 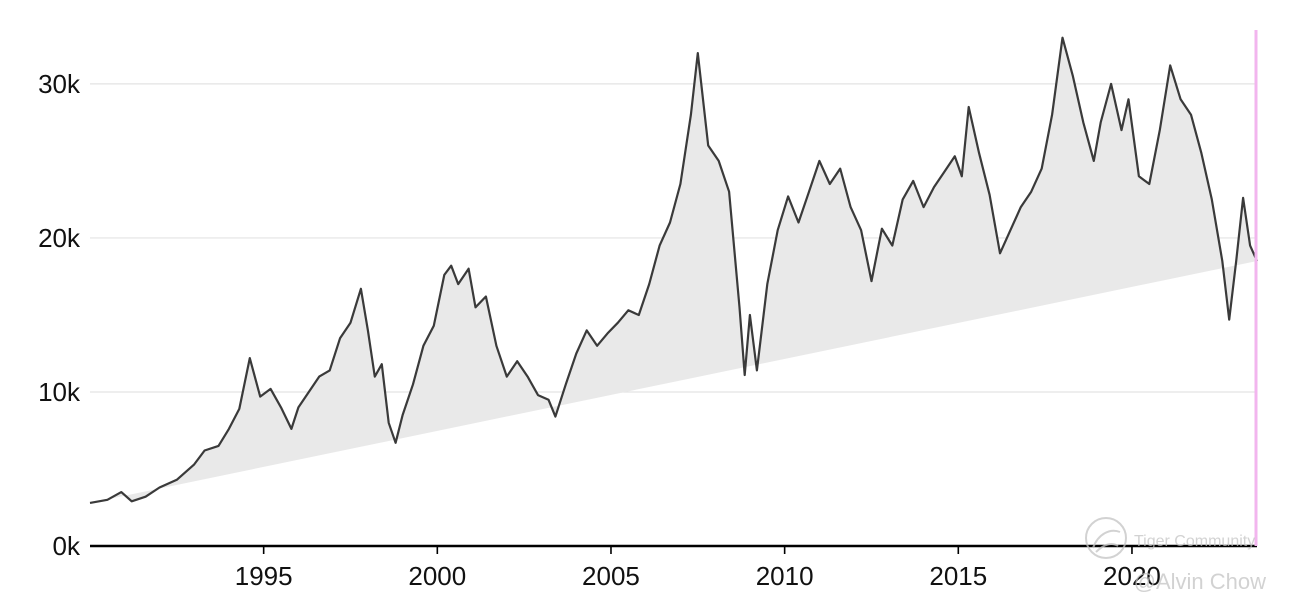 I want to click on tiger-logo-icon, so click(x=1106, y=538).